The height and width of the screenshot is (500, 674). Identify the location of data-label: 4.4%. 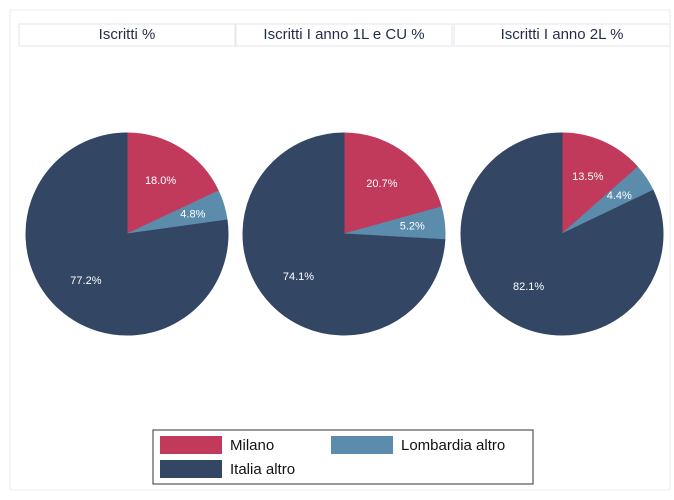
(619, 196).